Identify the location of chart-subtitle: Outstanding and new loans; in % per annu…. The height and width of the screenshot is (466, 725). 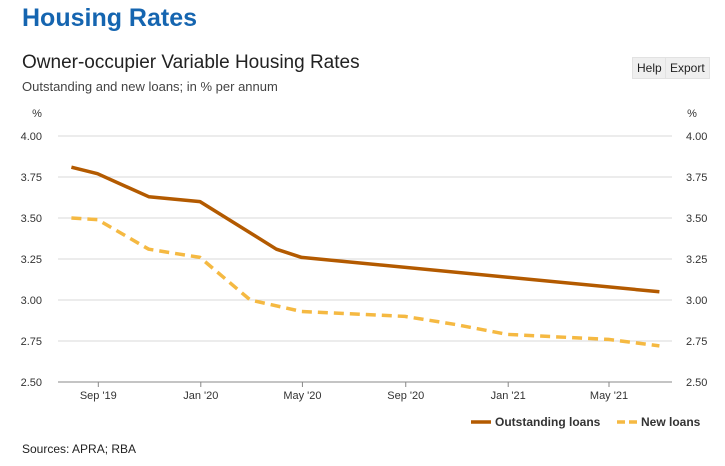
(150, 86).